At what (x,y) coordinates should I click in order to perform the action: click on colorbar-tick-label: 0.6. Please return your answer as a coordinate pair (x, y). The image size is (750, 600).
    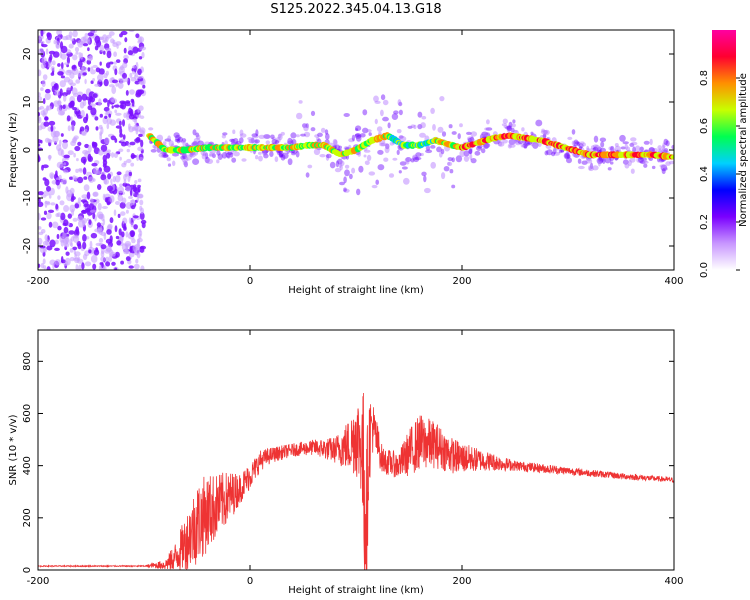
    Looking at the image, I should click on (704, 126).